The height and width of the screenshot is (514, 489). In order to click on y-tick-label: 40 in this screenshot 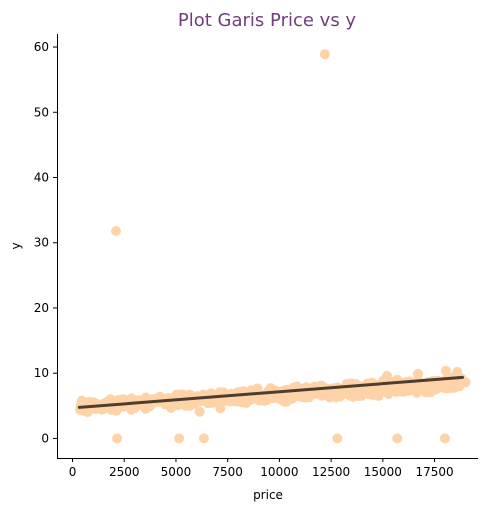, I will do `click(41, 178)`.